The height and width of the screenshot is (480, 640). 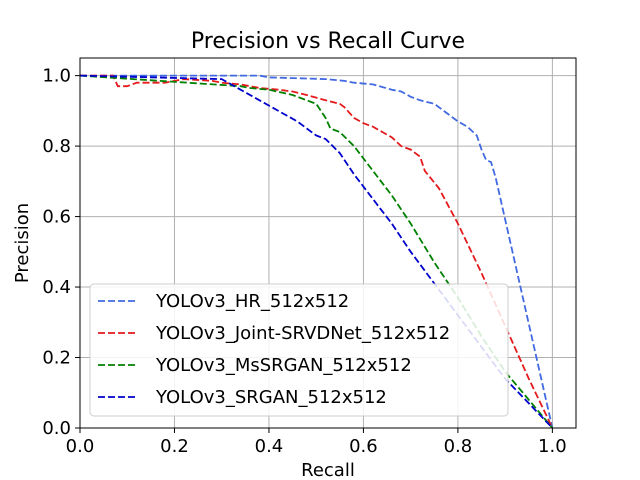 What do you see at coordinates (80, 446) in the screenshot?
I see `x-tick-label: 0.0` at bounding box center [80, 446].